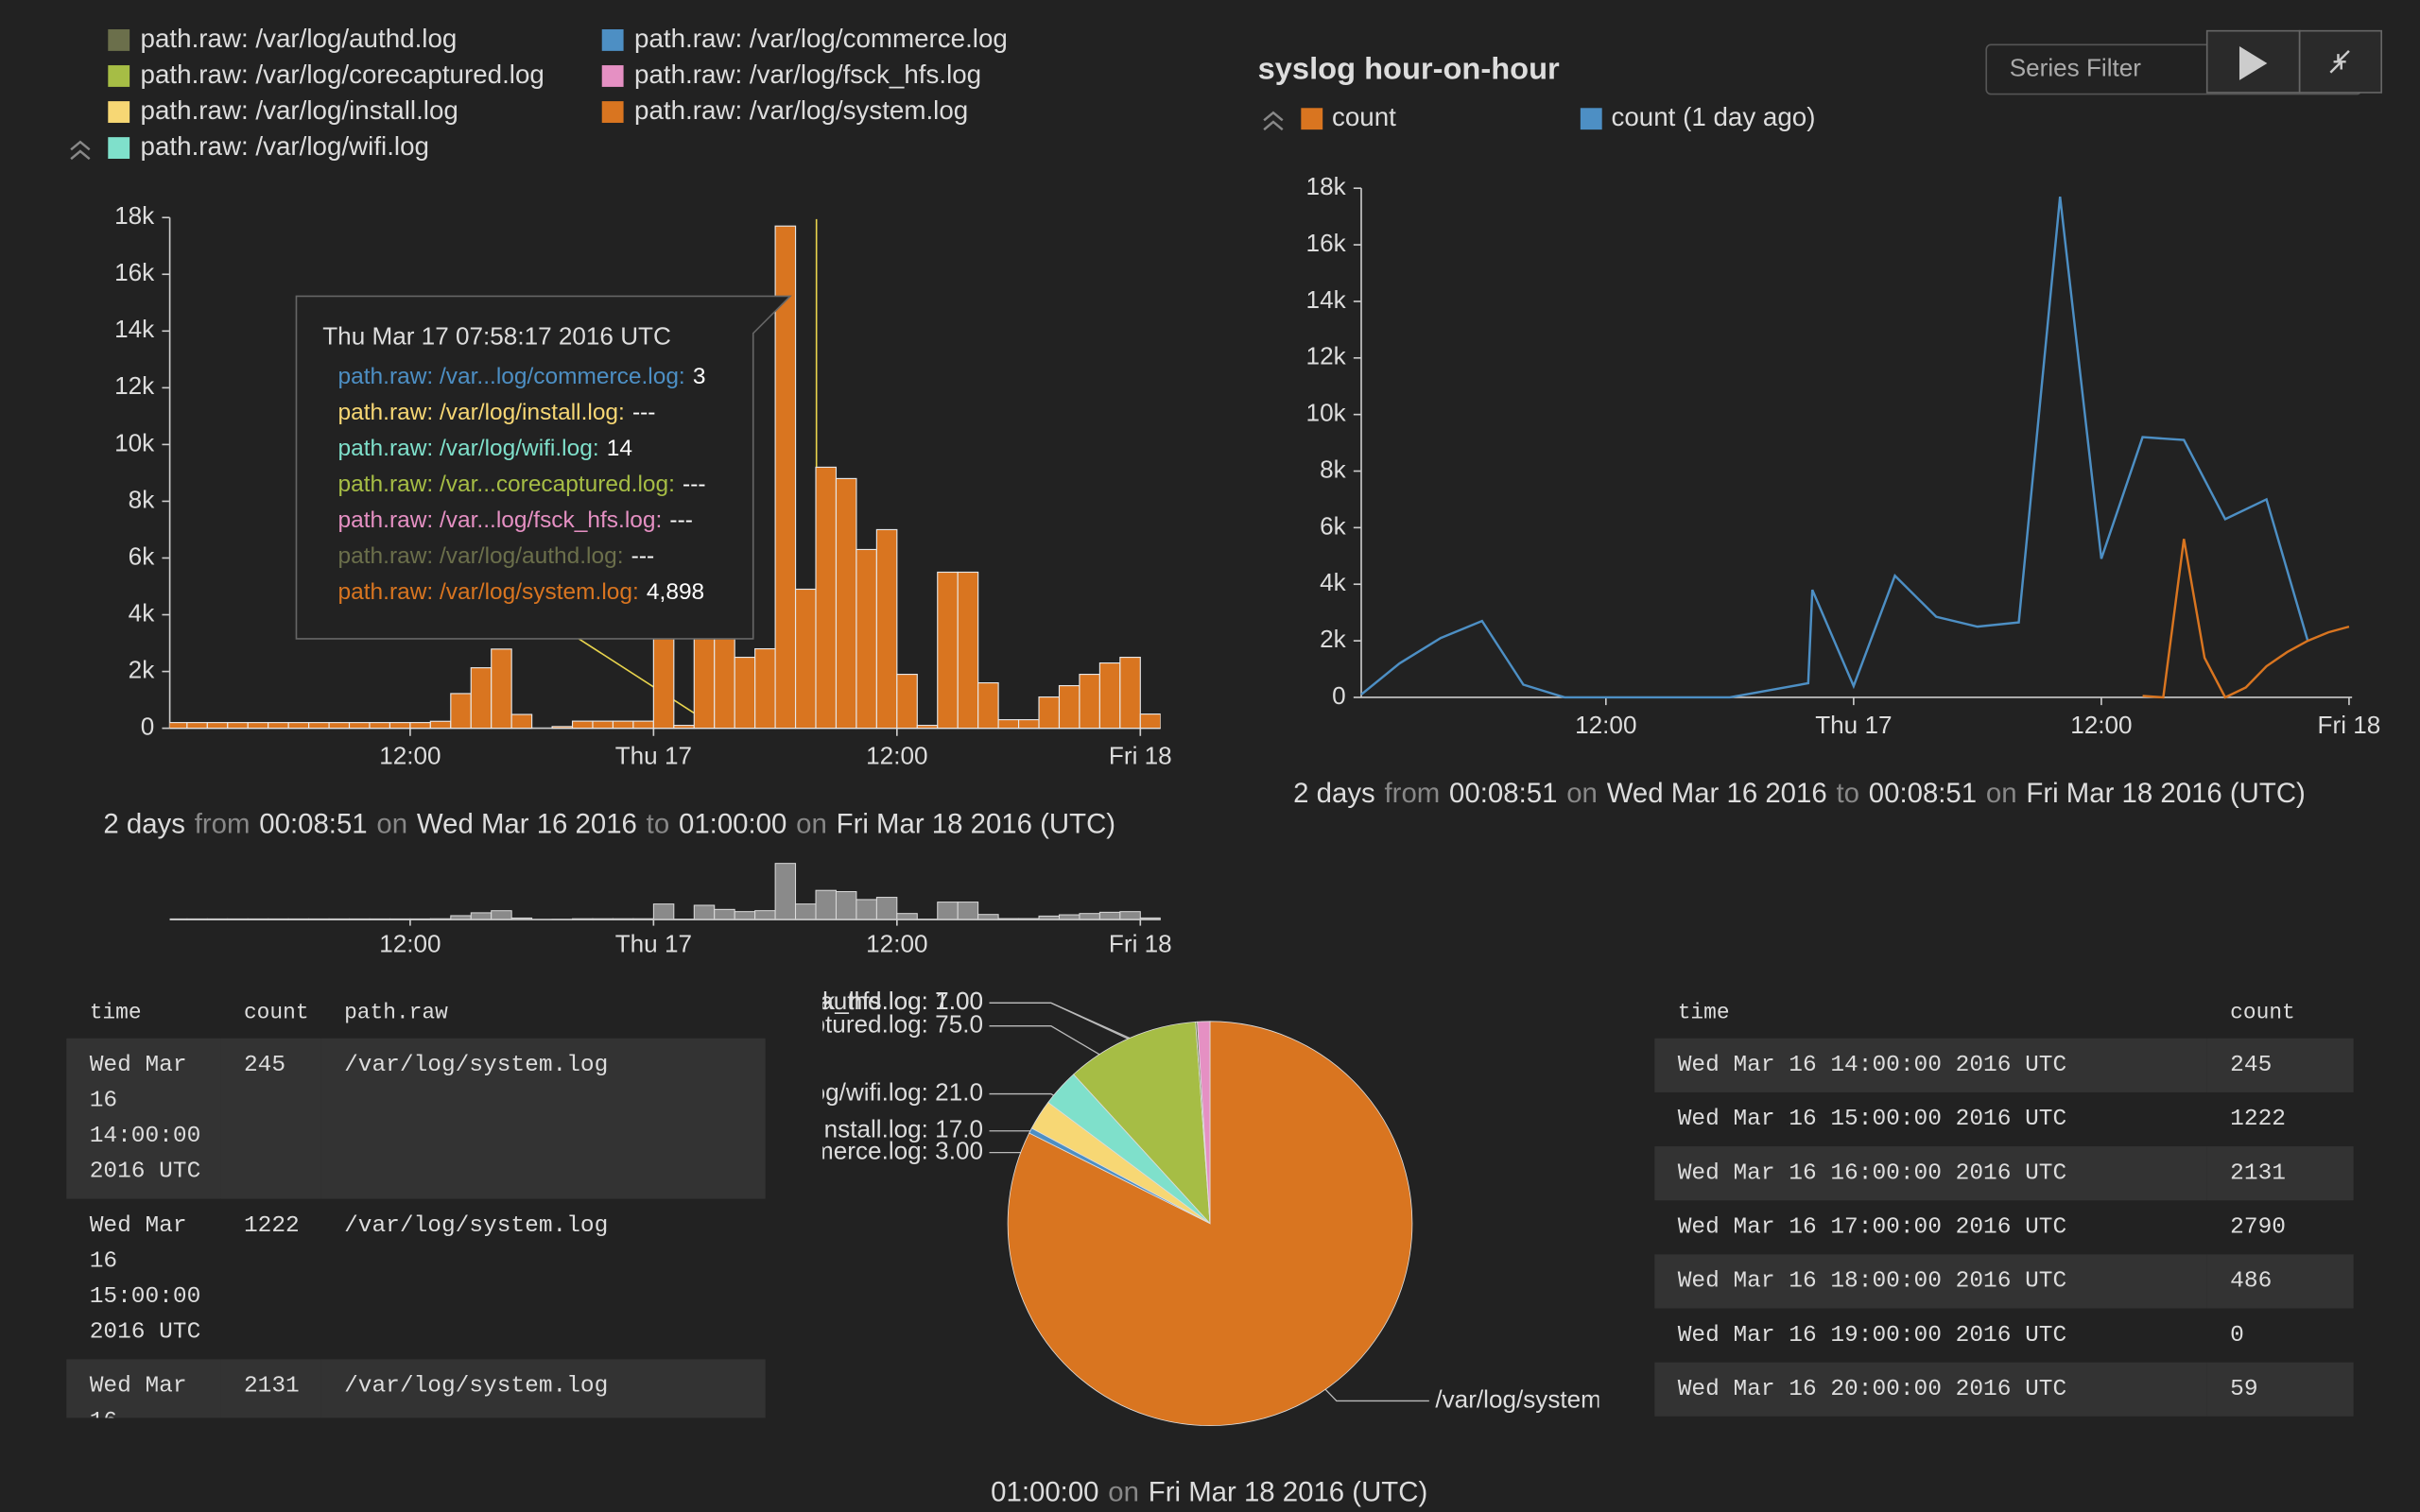  I want to click on tooltip-item-label: path.raw: /var...corecaptured.log:, so click(506, 485).